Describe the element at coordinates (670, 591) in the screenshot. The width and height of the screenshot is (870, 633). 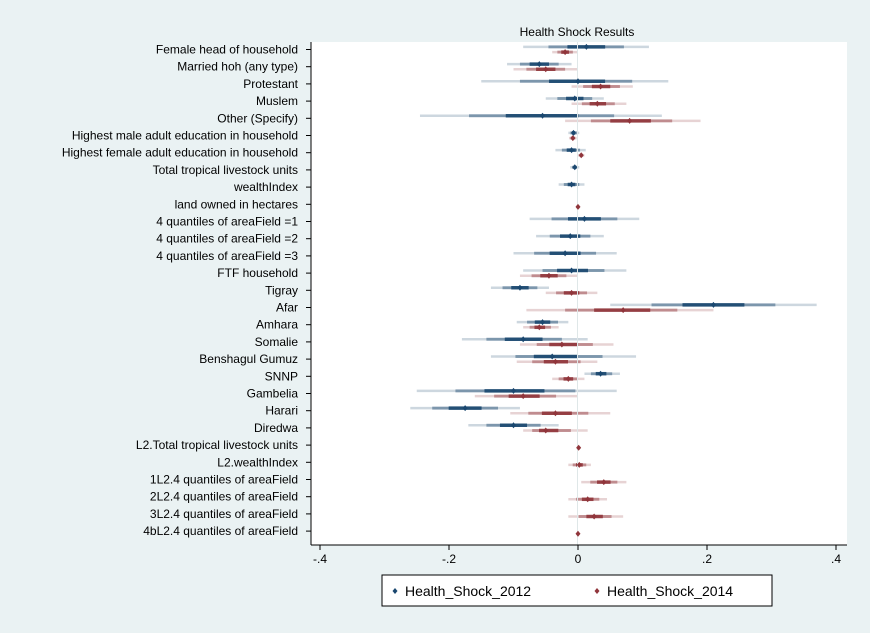
I see `legend-label: Health_Shock_2014` at that location.